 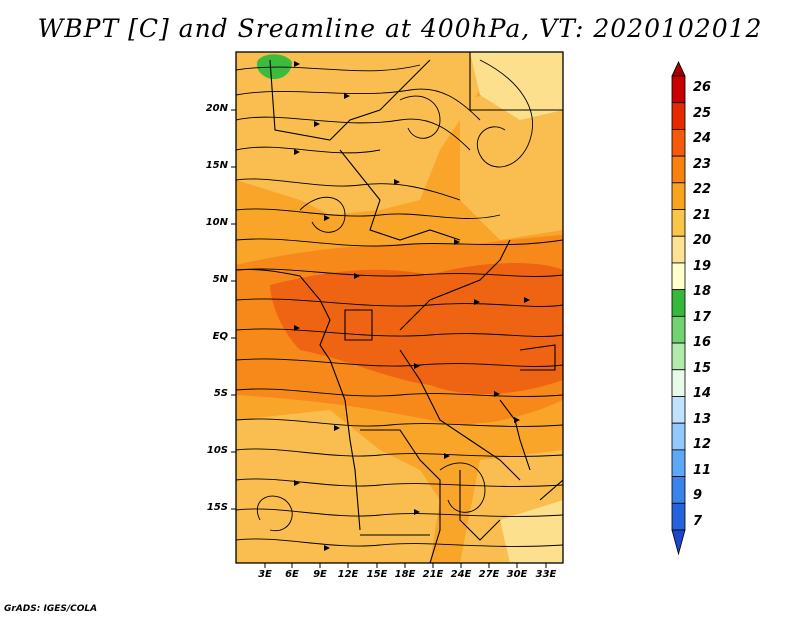 I want to click on colorbar-label-12: 12, so click(x=702, y=444).